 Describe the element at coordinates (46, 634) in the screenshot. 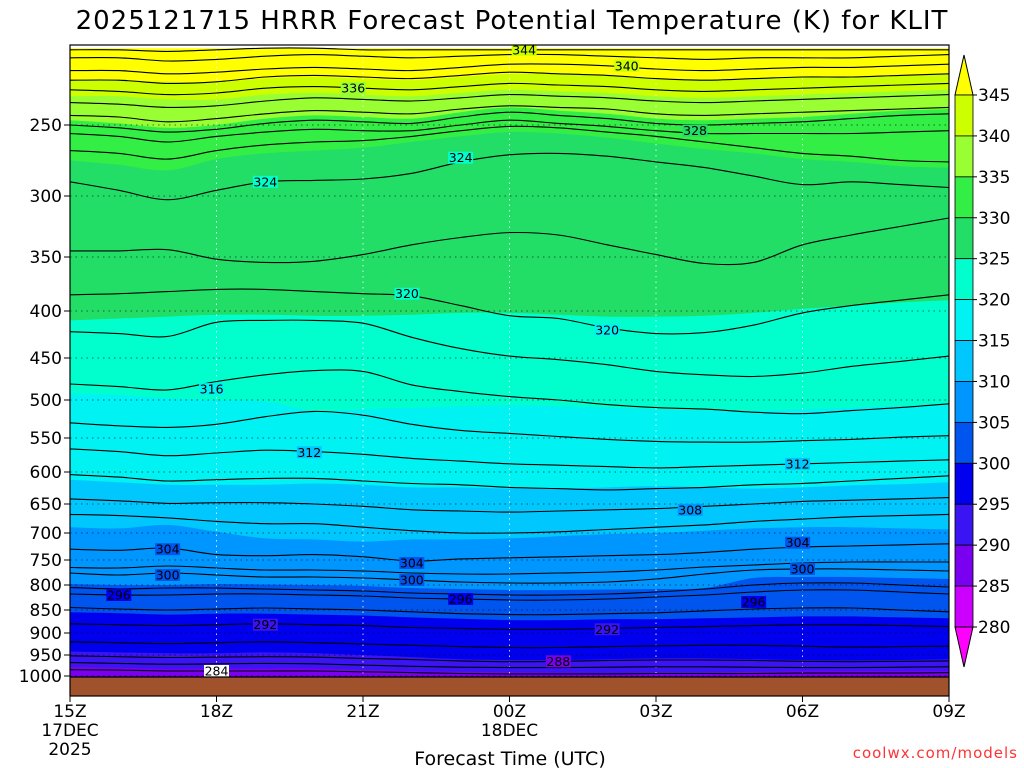

I see `y-tick-label-900: 900` at that location.